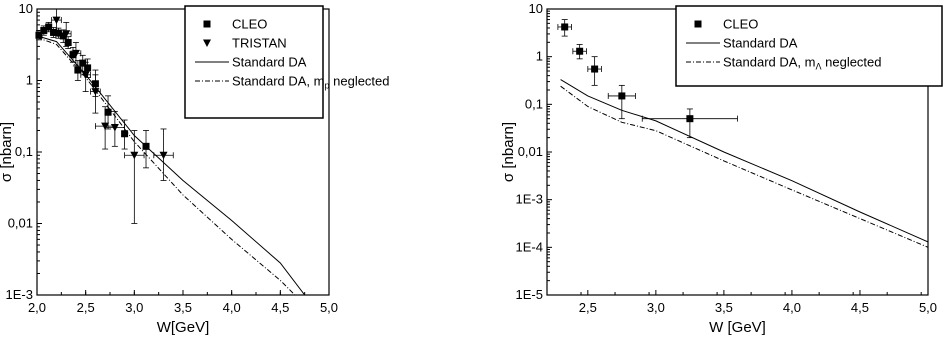 The width and height of the screenshot is (949, 354). I want to click on y-tick-label: 1E-5, so click(529, 294).